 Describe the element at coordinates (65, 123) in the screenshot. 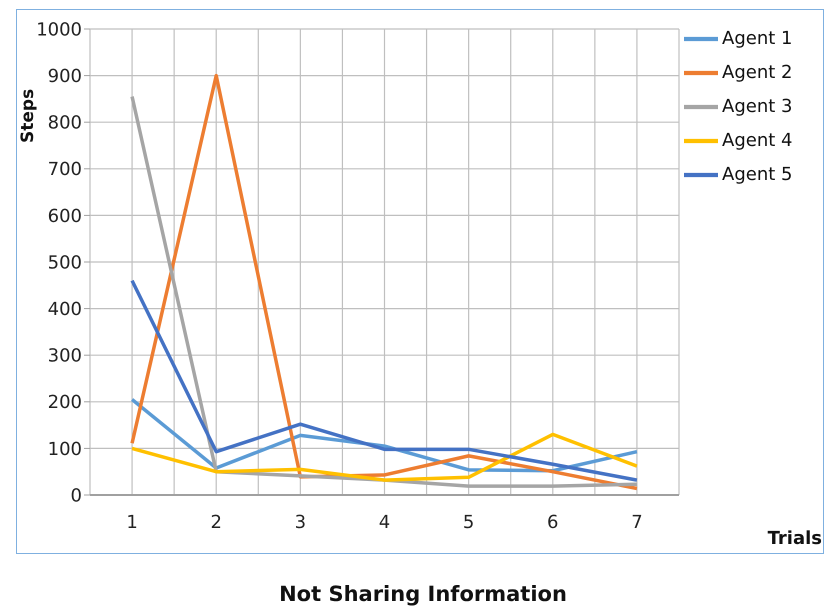

I see `y-tick-label: 800` at that location.